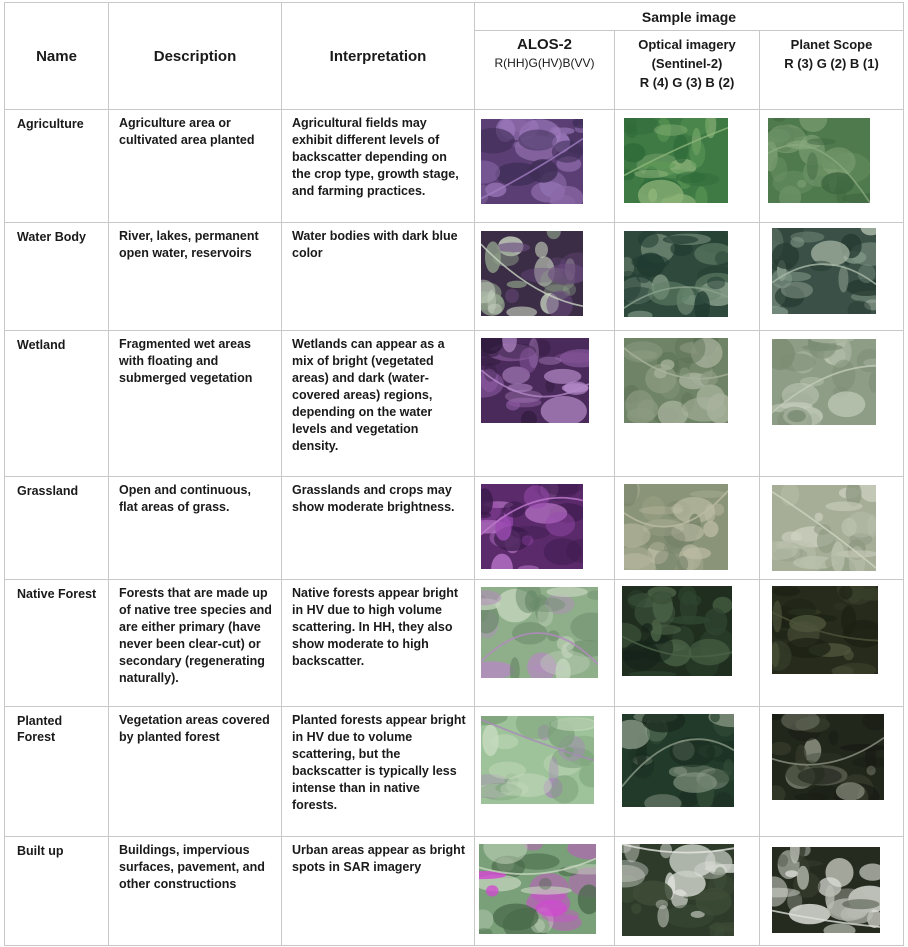 This screenshot has width=908, height=947. I want to click on agriculture-planet-image, so click(819, 160).